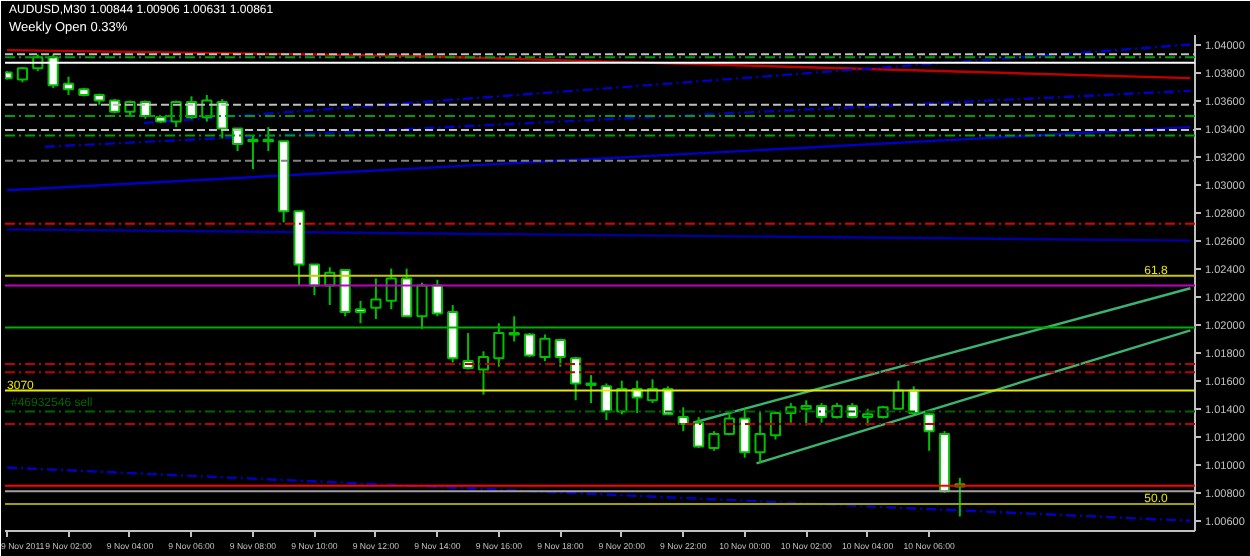 Image resolution: width=1250 pixels, height=556 pixels. Describe the element at coordinates (598, 64) in the screenshot. I see `line-series` at that location.